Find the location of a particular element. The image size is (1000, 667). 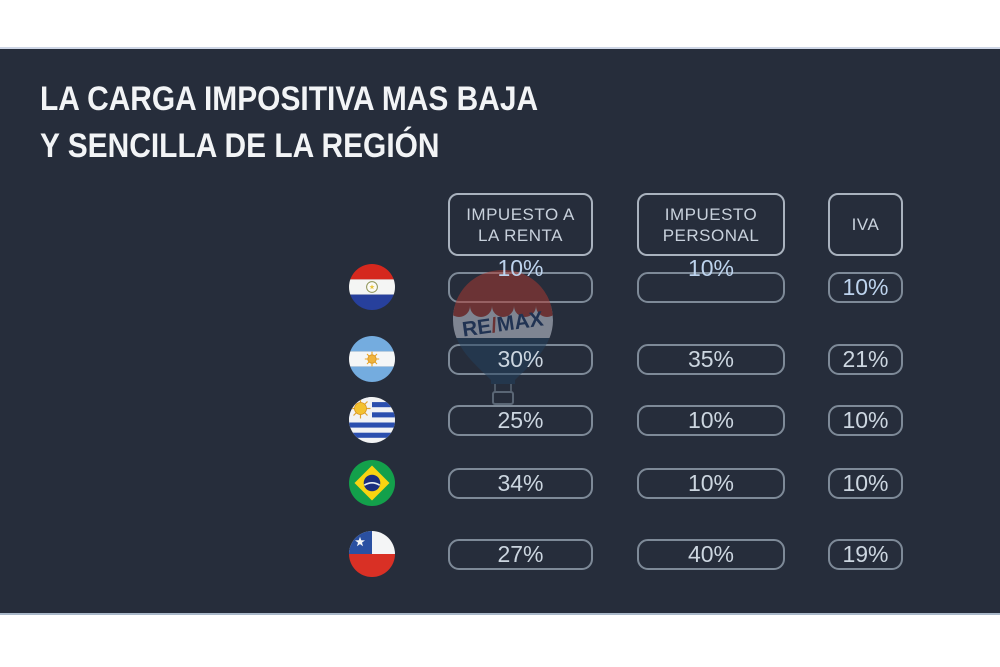

table-row-paraguay: 10% 10% 10% is located at coordinates (500, 282).